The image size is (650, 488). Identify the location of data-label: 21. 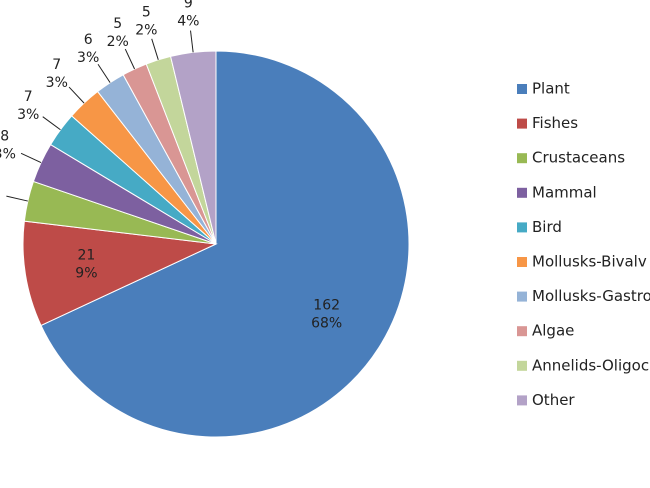
(86, 256).